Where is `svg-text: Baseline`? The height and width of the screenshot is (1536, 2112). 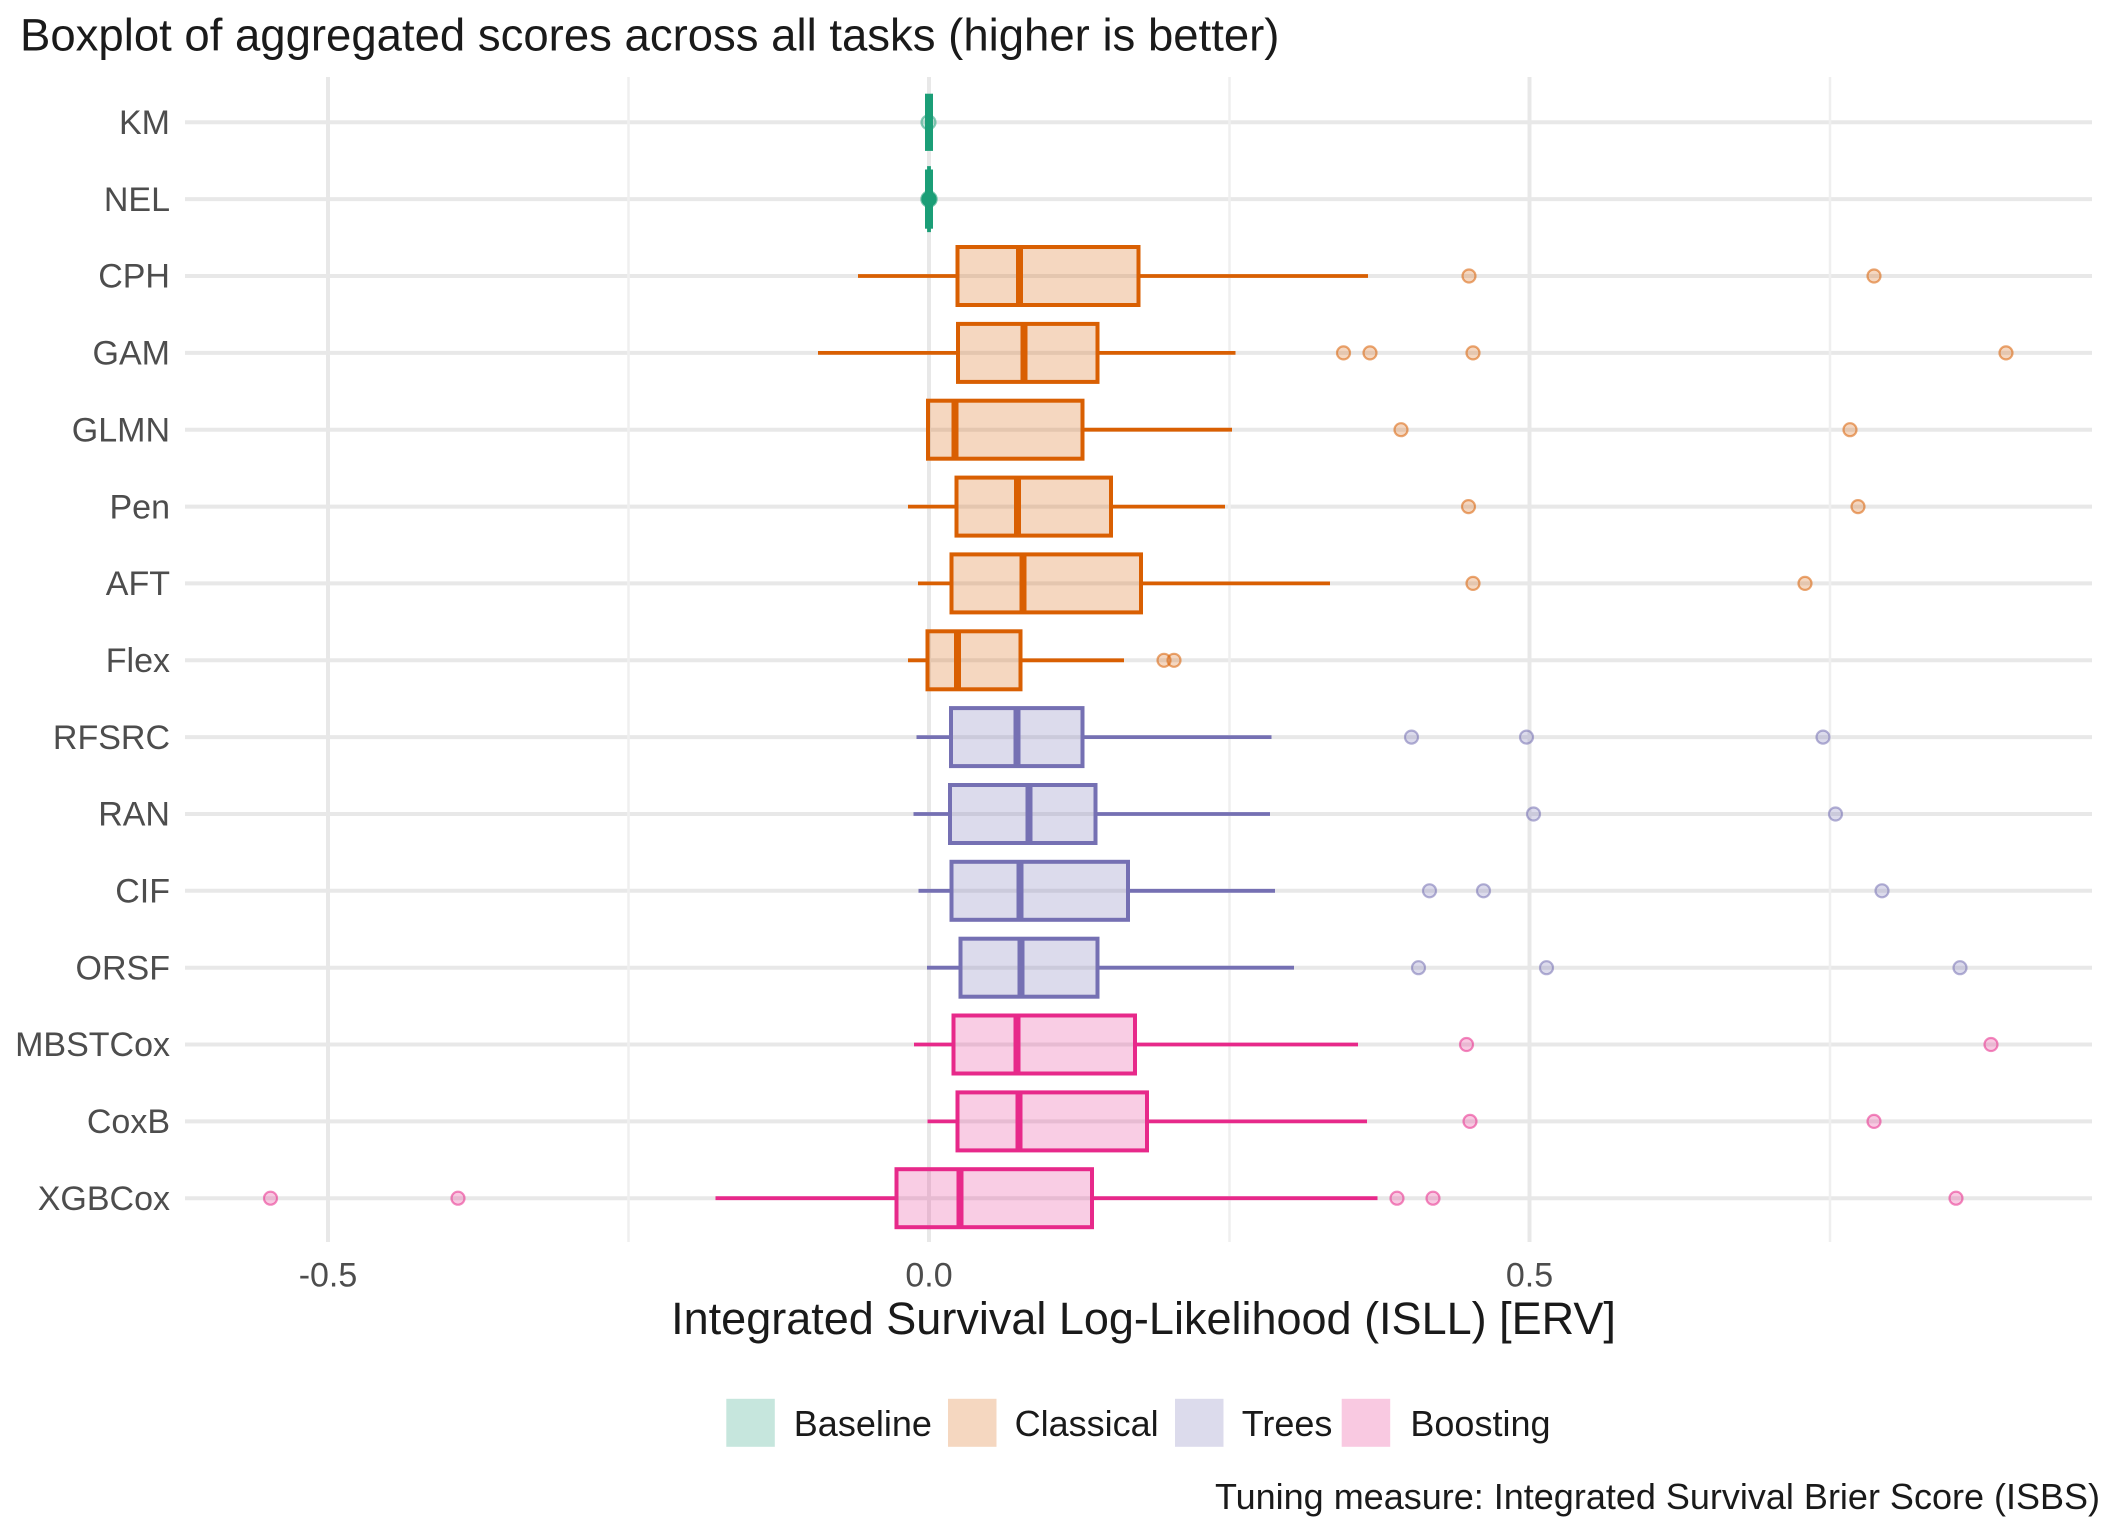
svg-text: Baseline is located at coordinates (863, 1423).